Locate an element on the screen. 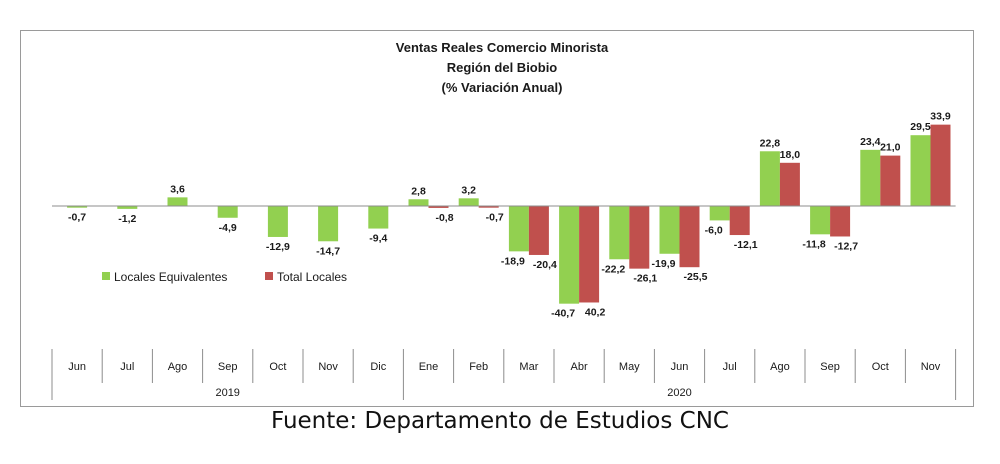 The image size is (1000, 464). data-label-total-12: -25,5 is located at coordinates (696, 277).